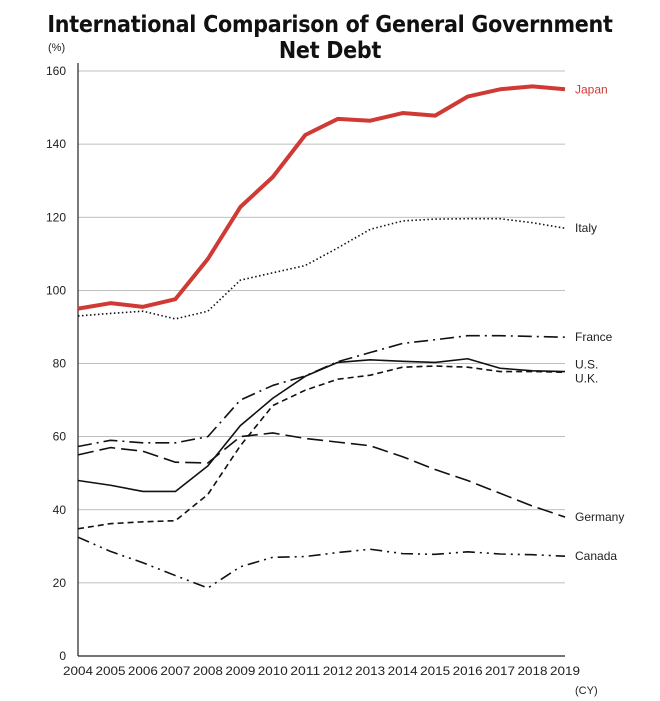 This screenshot has width=660, height=701. What do you see at coordinates (435, 671) in the screenshot?
I see `x-tick-label: 2015` at bounding box center [435, 671].